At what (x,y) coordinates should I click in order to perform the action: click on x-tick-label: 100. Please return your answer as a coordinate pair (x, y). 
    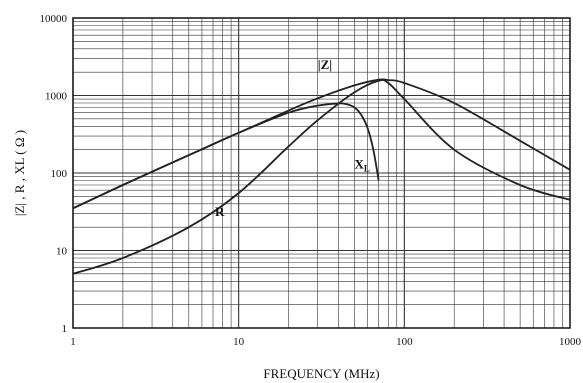
    Looking at the image, I should click on (404, 342).